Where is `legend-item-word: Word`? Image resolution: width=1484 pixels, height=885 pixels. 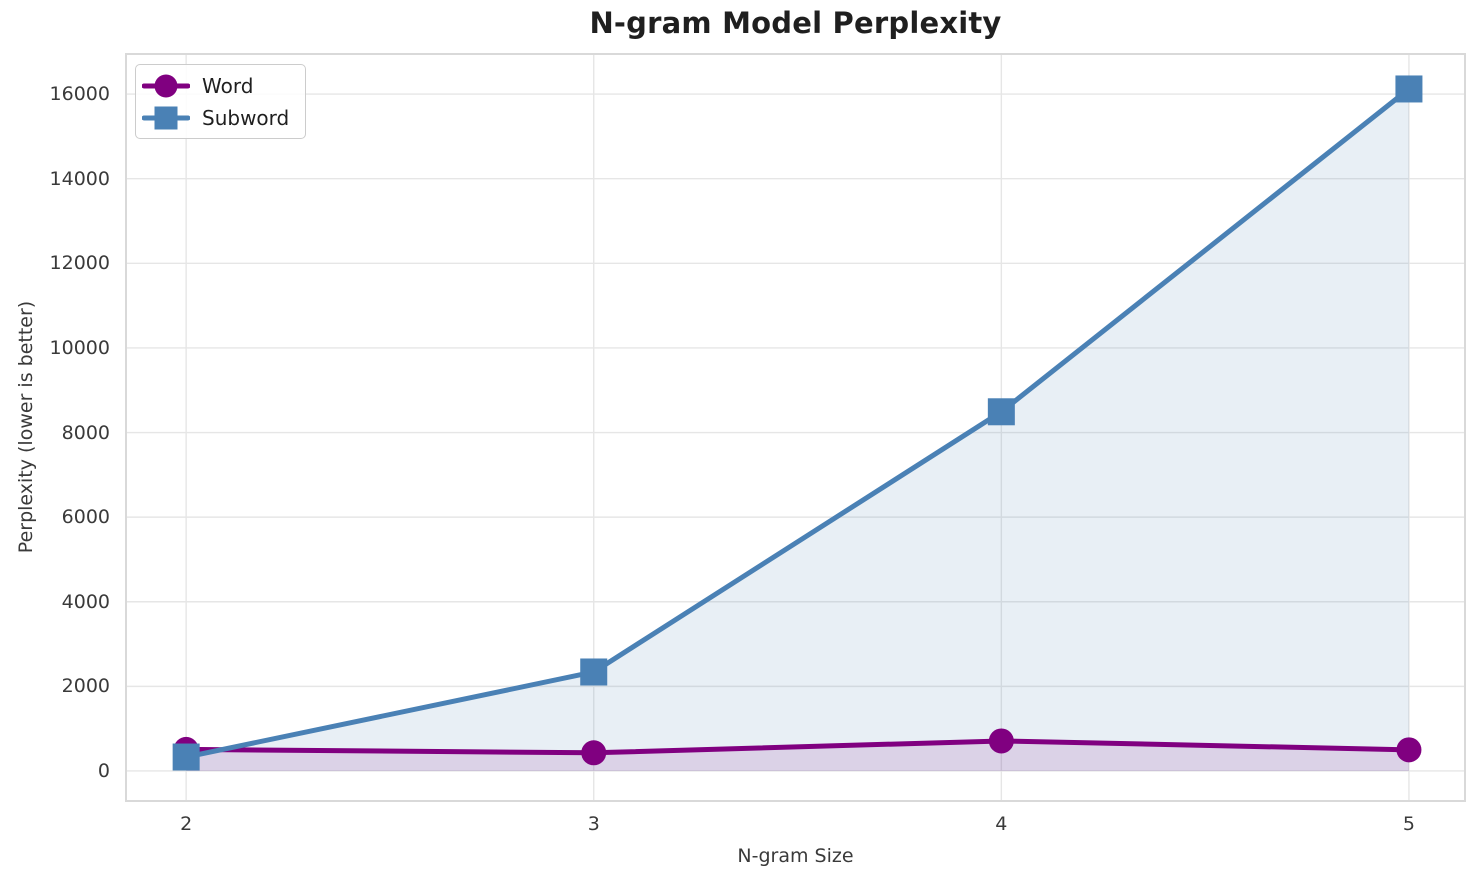
legend-item-word: Word is located at coordinates (215, 85).